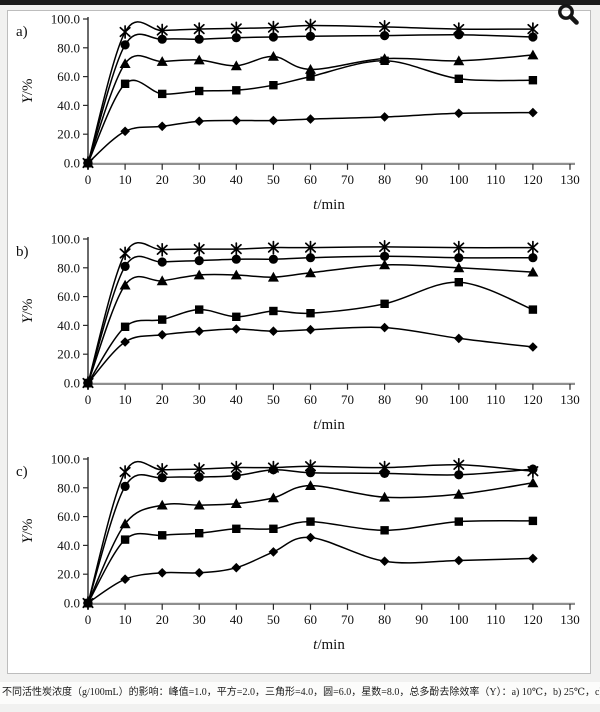  What do you see at coordinates (22, 32) in the screenshot?
I see `panel-label: a)` at bounding box center [22, 32].